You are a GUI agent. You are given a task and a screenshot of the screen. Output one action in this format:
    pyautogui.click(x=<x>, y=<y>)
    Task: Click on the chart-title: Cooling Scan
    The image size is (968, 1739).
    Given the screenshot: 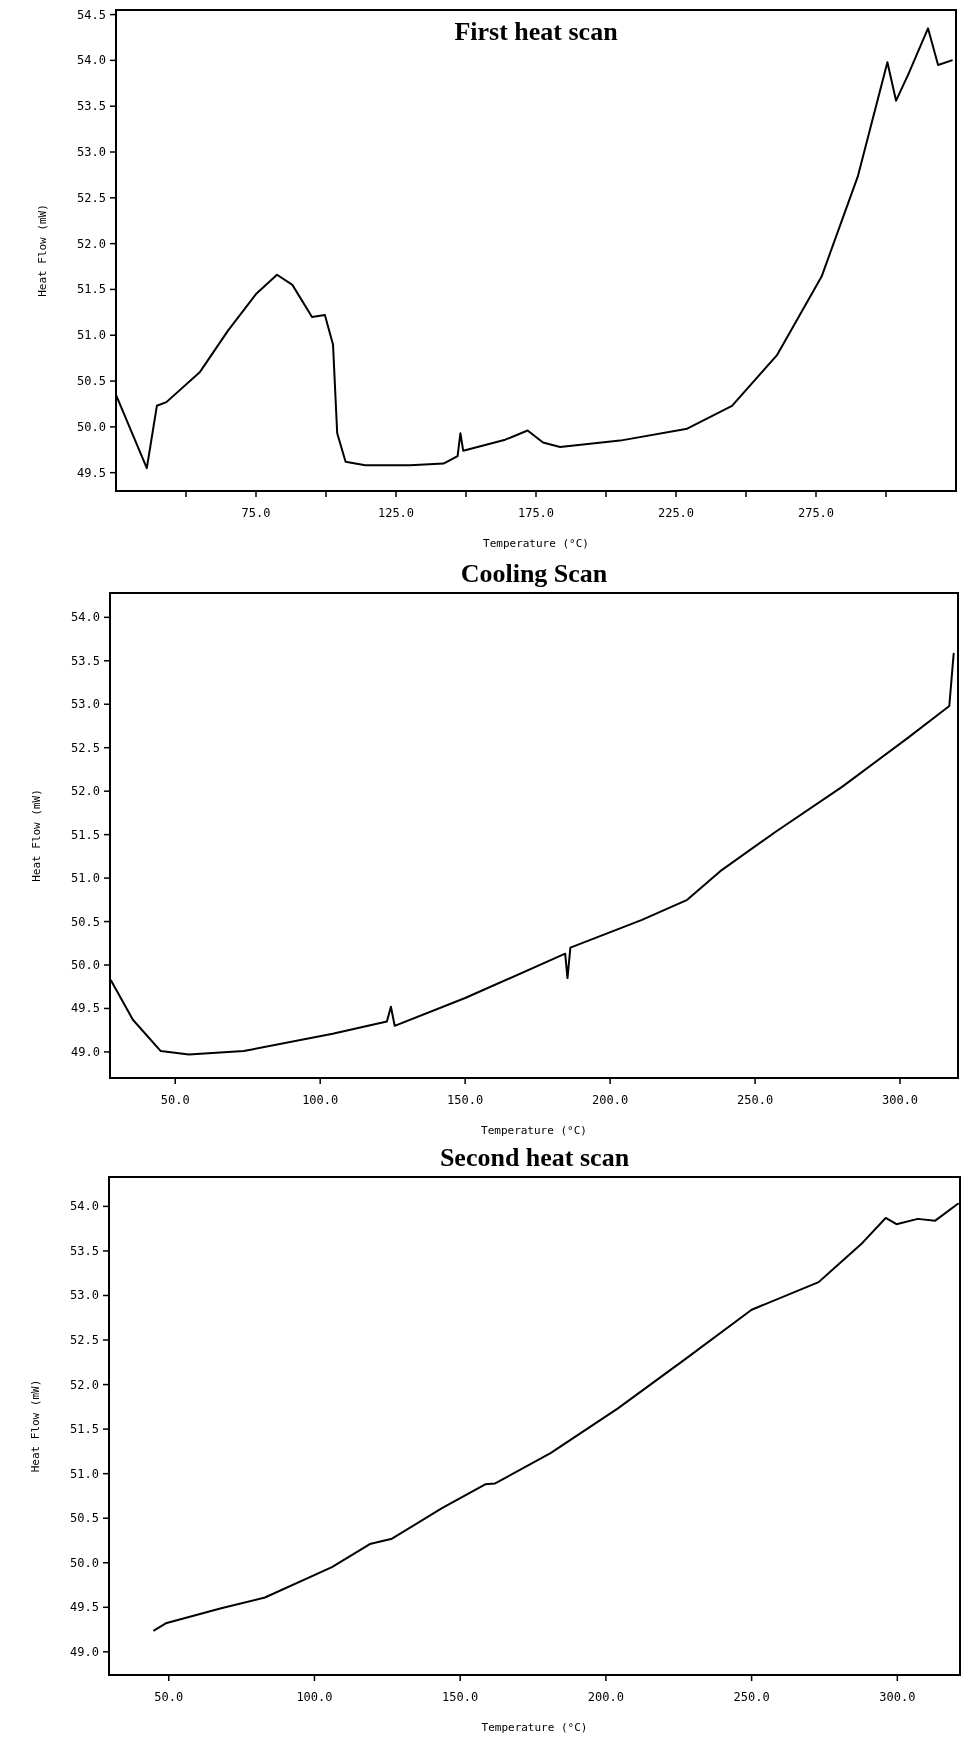 What is the action you would take?
    pyautogui.click(x=534, y=573)
    